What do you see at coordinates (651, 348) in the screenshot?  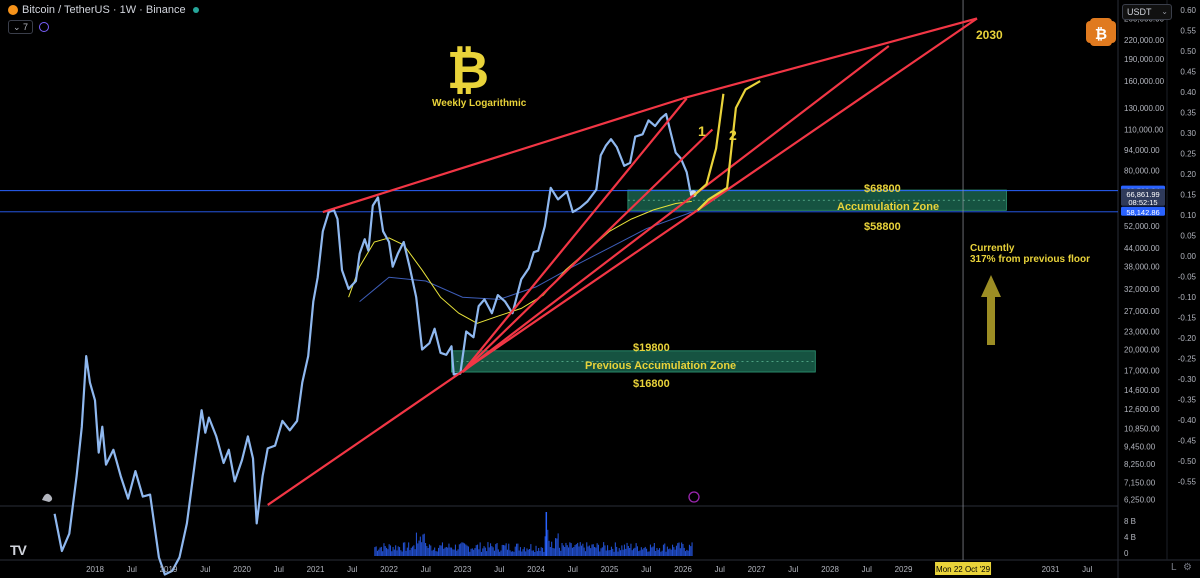 I see `prev-accumulation-top-label: $19800` at bounding box center [651, 348].